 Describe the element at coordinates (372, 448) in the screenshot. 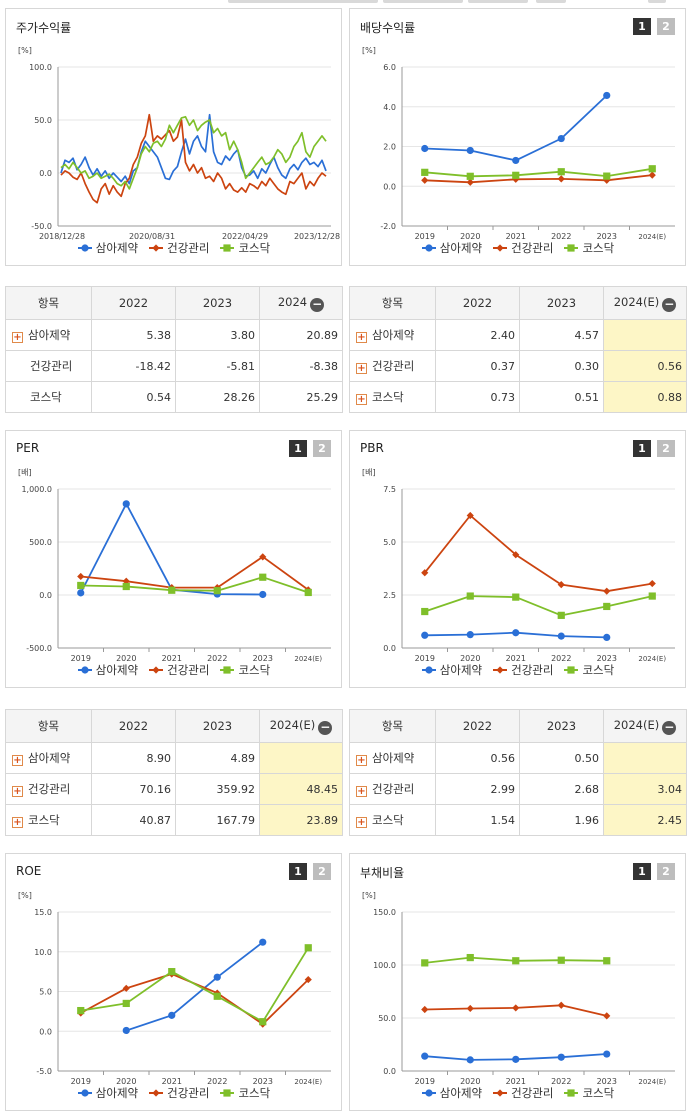

I see `panel-title: PBR` at that location.